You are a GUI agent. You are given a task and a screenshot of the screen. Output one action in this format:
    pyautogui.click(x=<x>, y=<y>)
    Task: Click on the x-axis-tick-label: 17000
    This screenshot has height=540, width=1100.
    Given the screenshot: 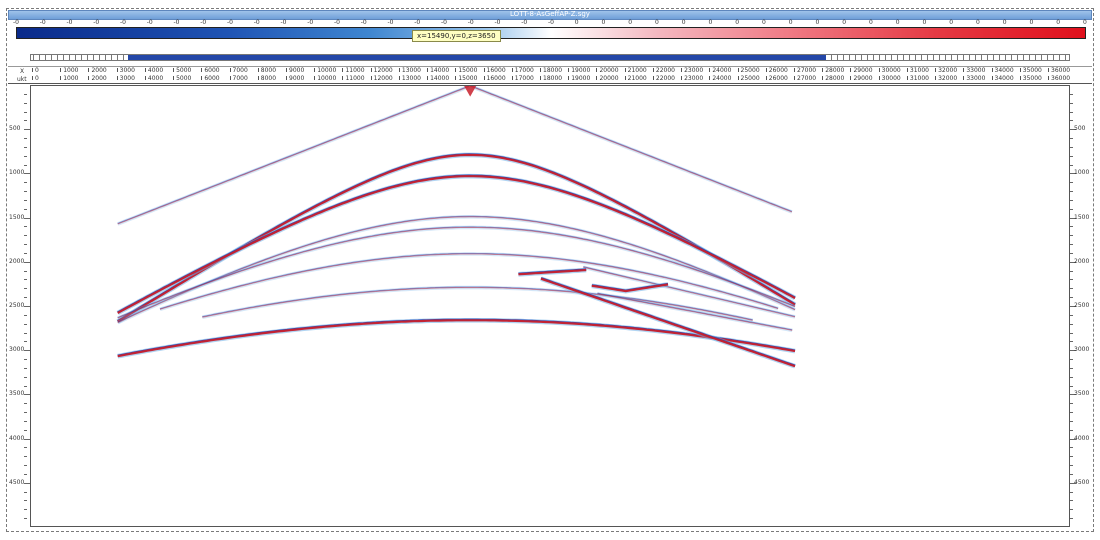 What is the action you would take?
    pyautogui.click(x=524, y=78)
    